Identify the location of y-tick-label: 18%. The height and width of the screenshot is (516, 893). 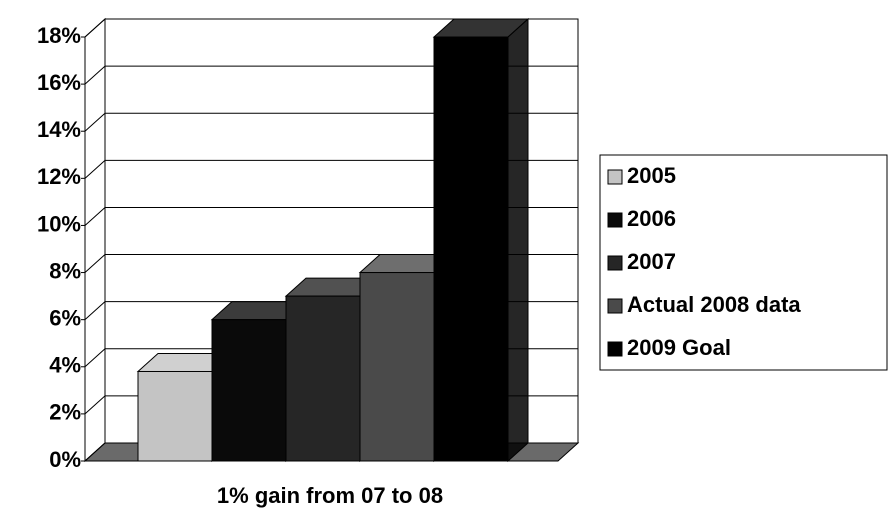
(59, 35).